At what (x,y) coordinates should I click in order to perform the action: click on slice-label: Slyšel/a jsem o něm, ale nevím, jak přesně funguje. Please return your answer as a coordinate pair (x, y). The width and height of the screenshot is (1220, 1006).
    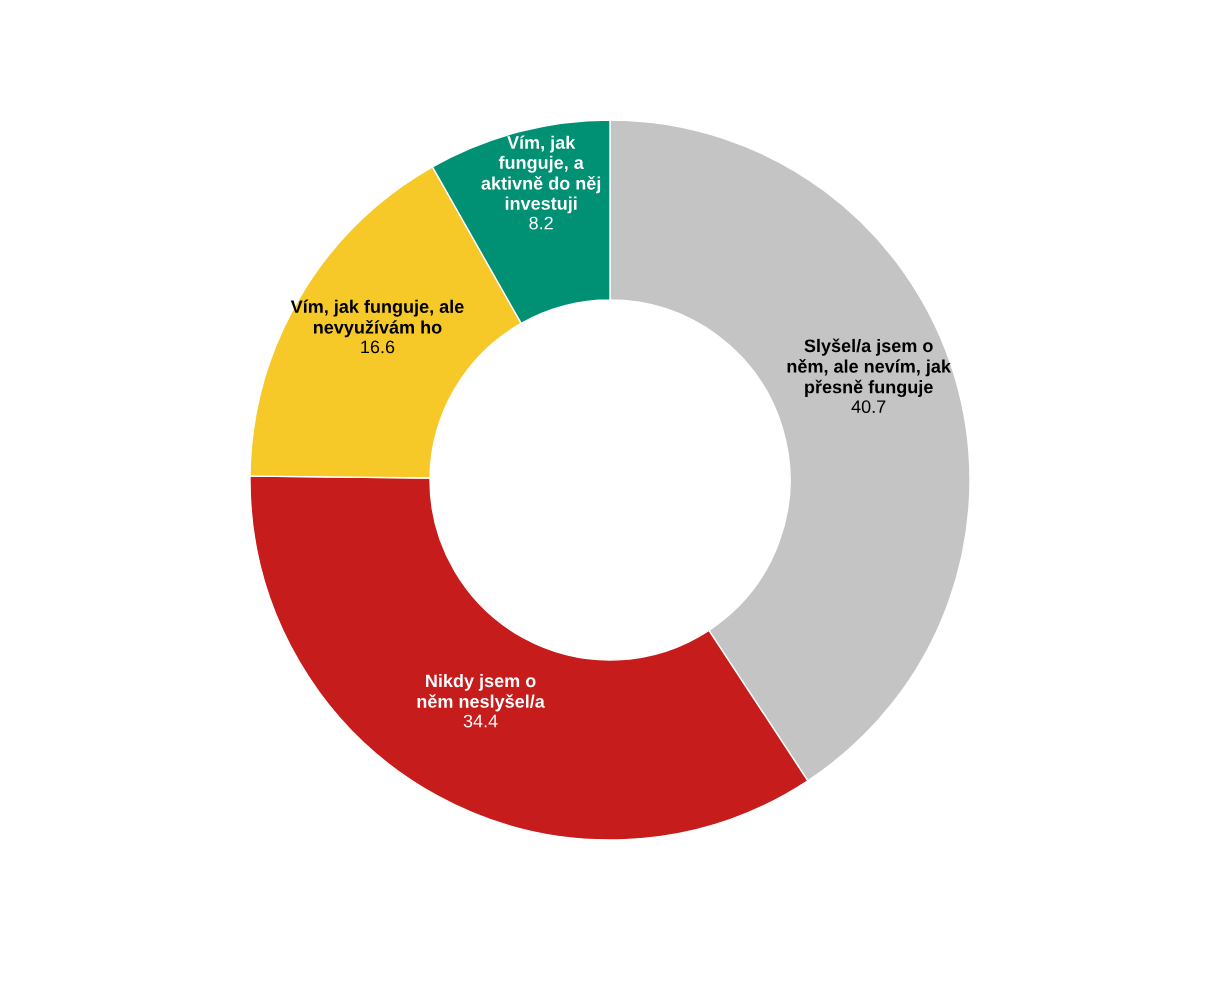
    Looking at the image, I should click on (869, 368).